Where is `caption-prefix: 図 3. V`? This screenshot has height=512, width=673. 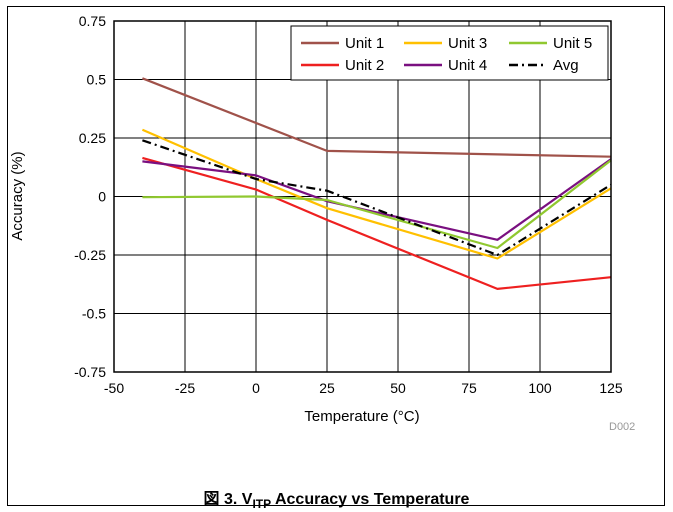
caption-prefix: 図 3. V is located at coordinates (228, 499).